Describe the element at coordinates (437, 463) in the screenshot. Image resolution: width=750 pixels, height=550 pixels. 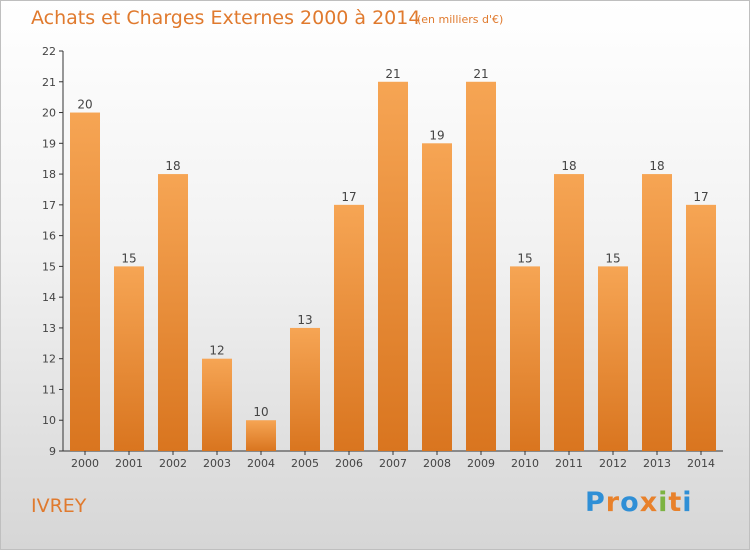
I see `x-tick-label: 2008` at that location.